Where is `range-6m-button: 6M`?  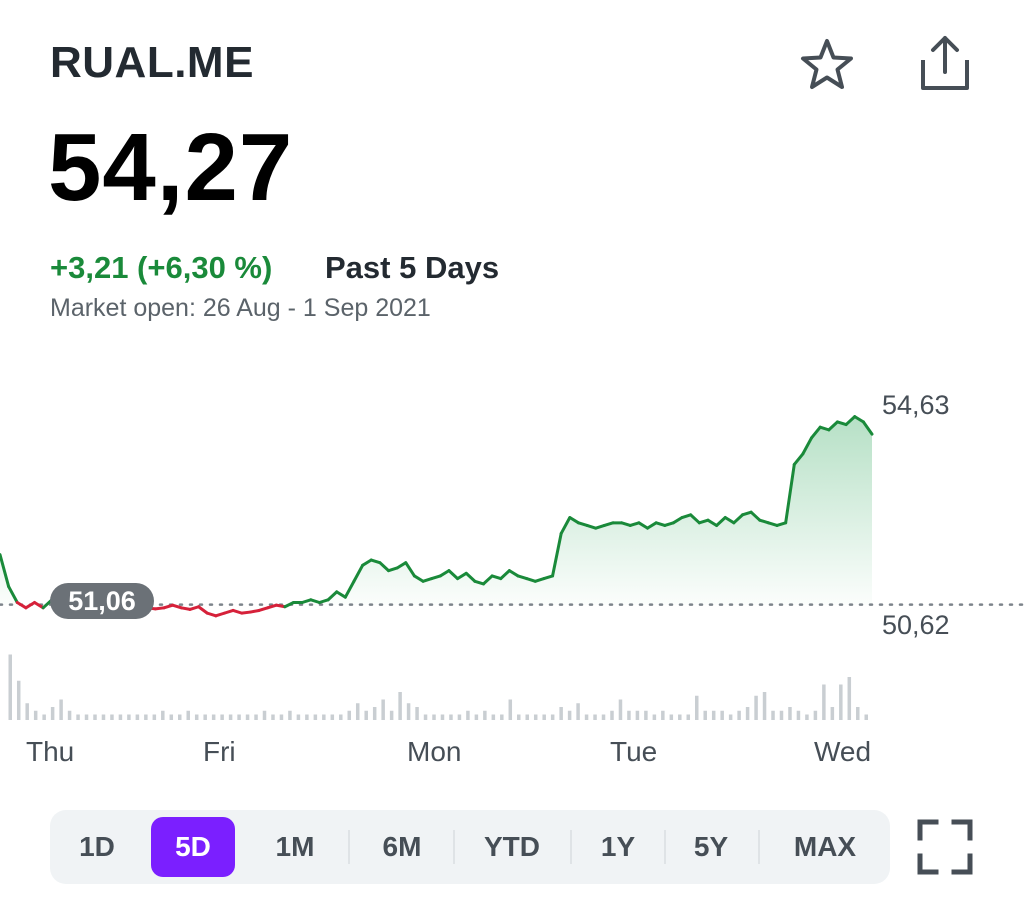 range-6m-button: 6M is located at coordinates (402, 846).